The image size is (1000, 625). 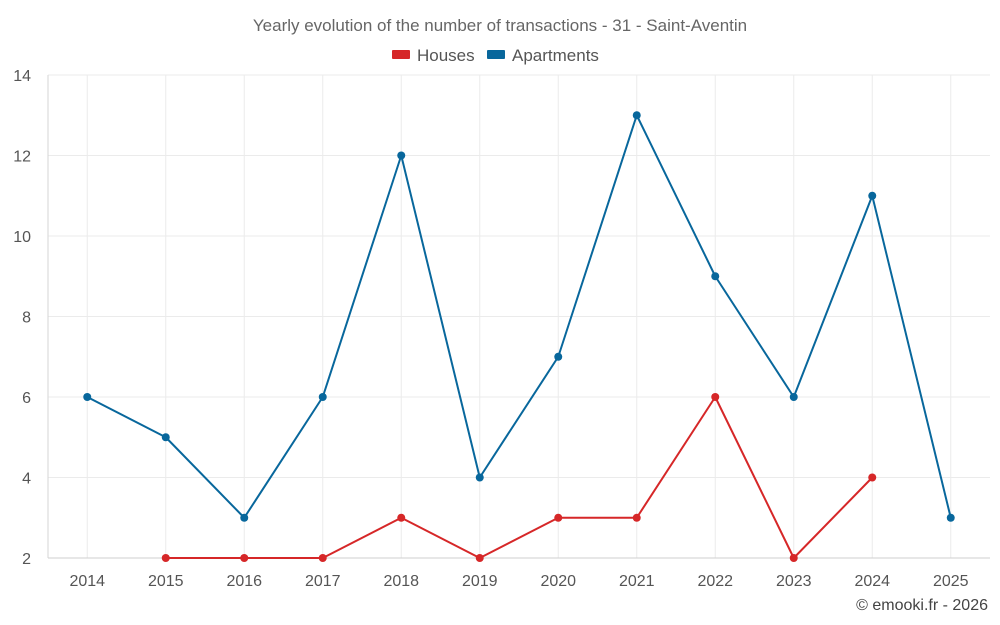 I want to click on y-tick-label: 4, so click(x=26, y=479).